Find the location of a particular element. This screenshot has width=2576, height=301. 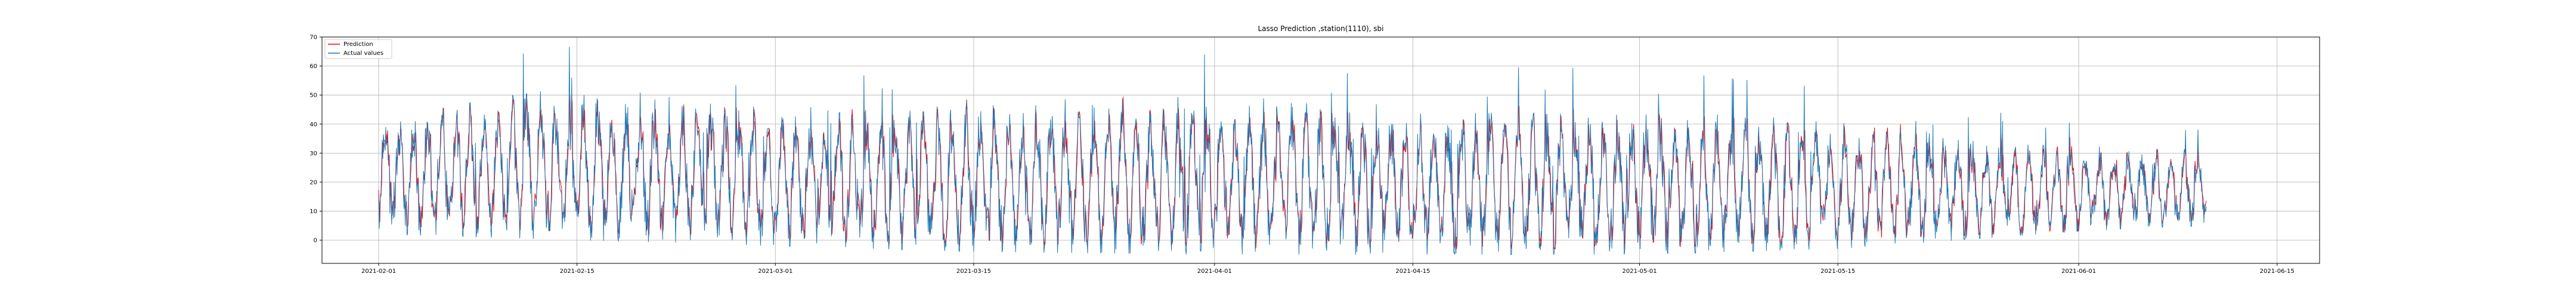

y-tick-label: 30 is located at coordinates (313, 153).